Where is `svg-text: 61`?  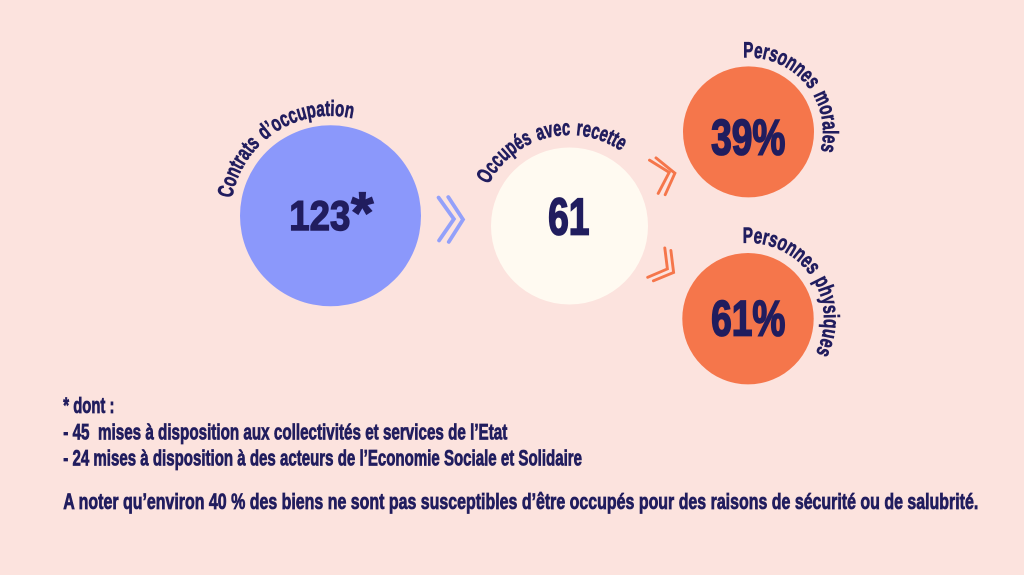
svg-text: 61 is located at coordinates (568, 218).